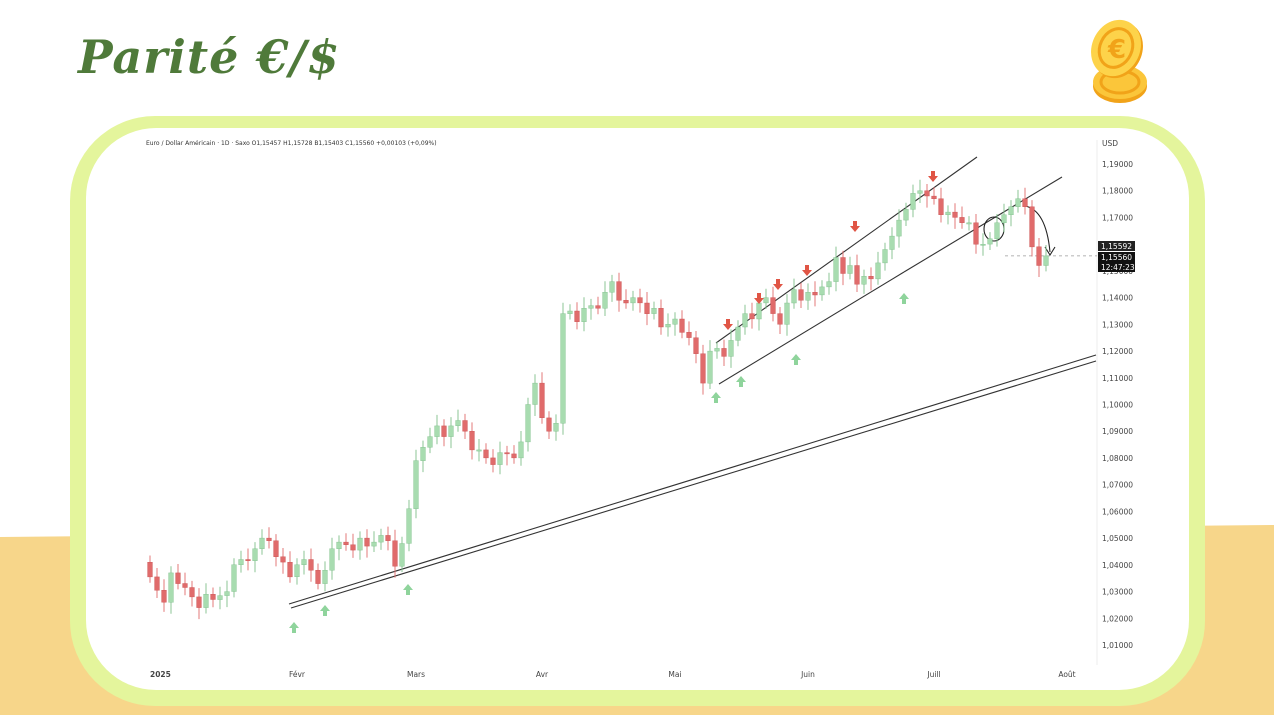 The width and height of the screenshot is (1274, 715). What do you see at coordinates (674, 674) in the screenshot?
I see `x-tick-label: Mai` at bounding box center [674, 674].